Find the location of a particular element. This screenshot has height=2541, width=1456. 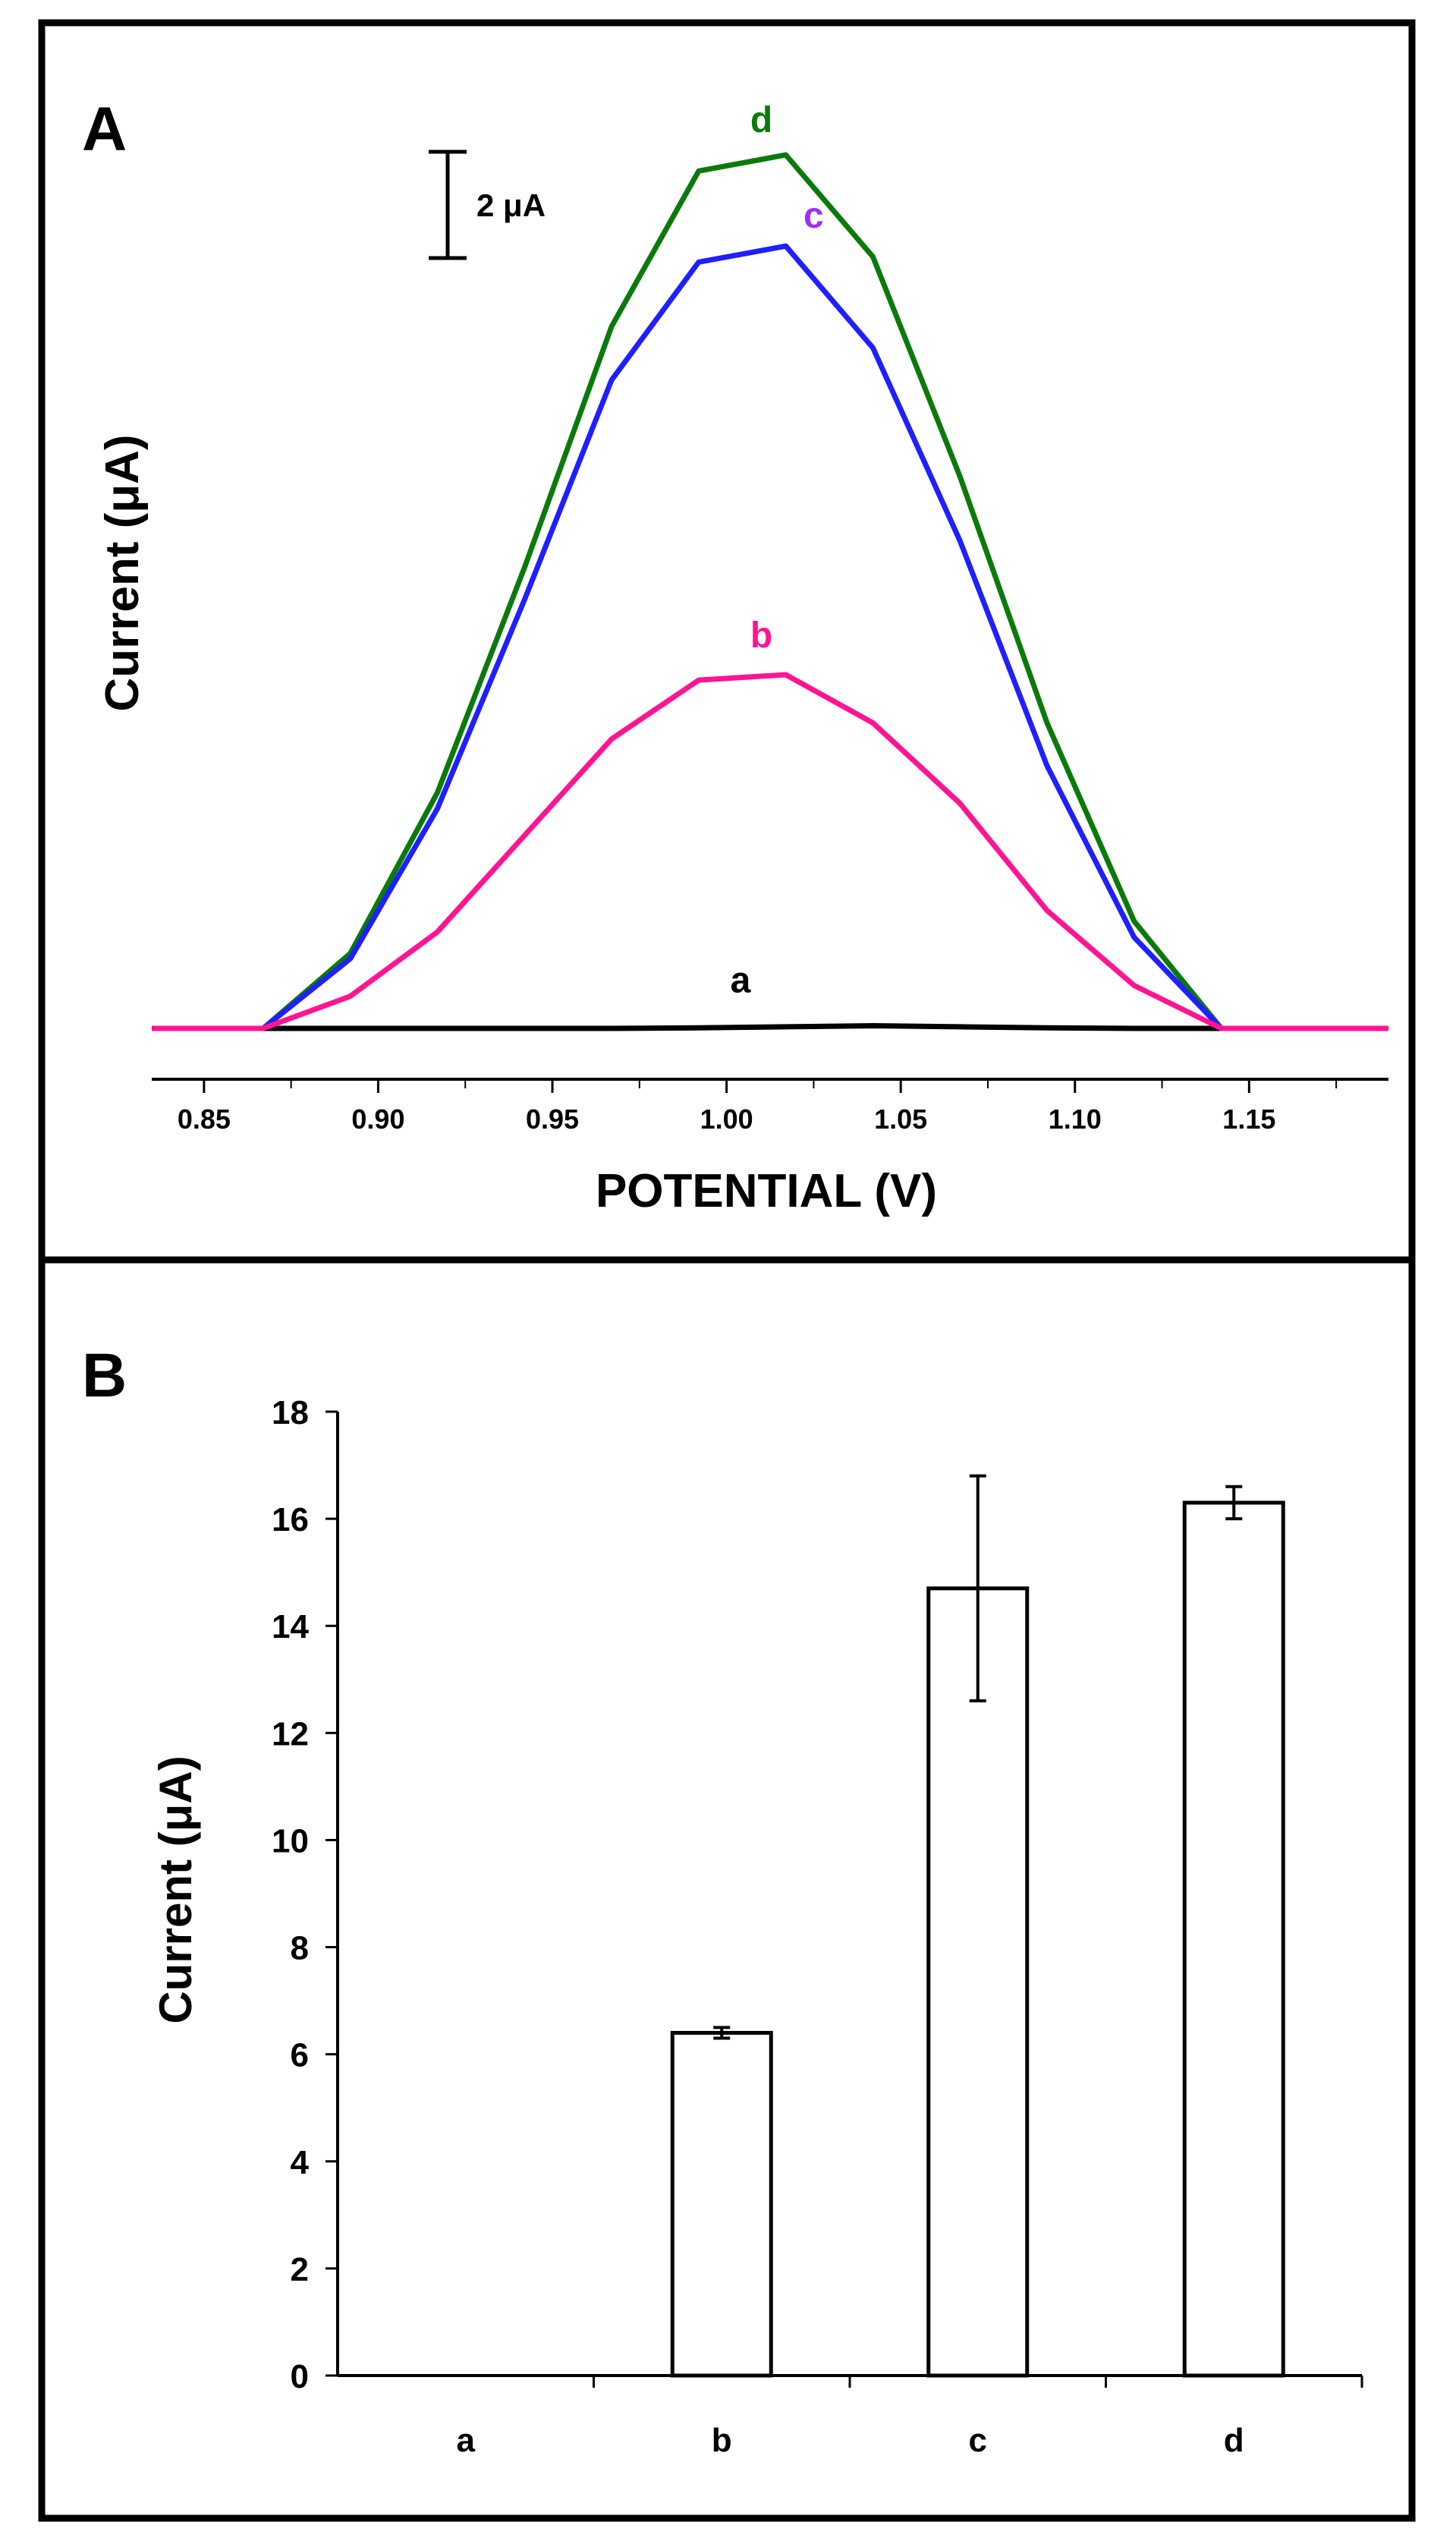

panel-b-y-tick-label: 12 is located at coordinates (290, 1733).